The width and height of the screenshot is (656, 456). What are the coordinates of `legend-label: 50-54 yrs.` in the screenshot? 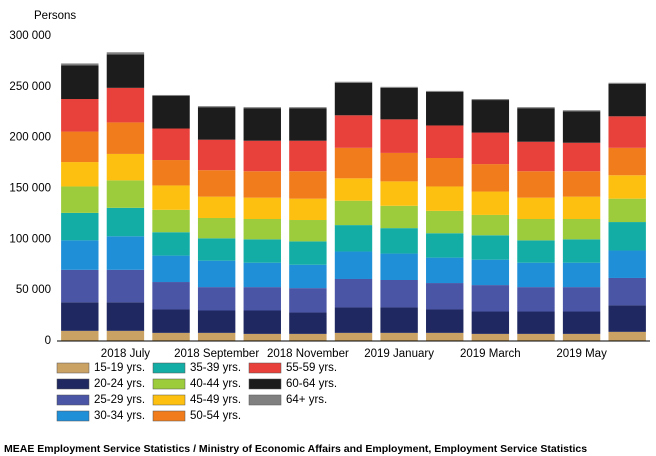 It's located at (215, 416).